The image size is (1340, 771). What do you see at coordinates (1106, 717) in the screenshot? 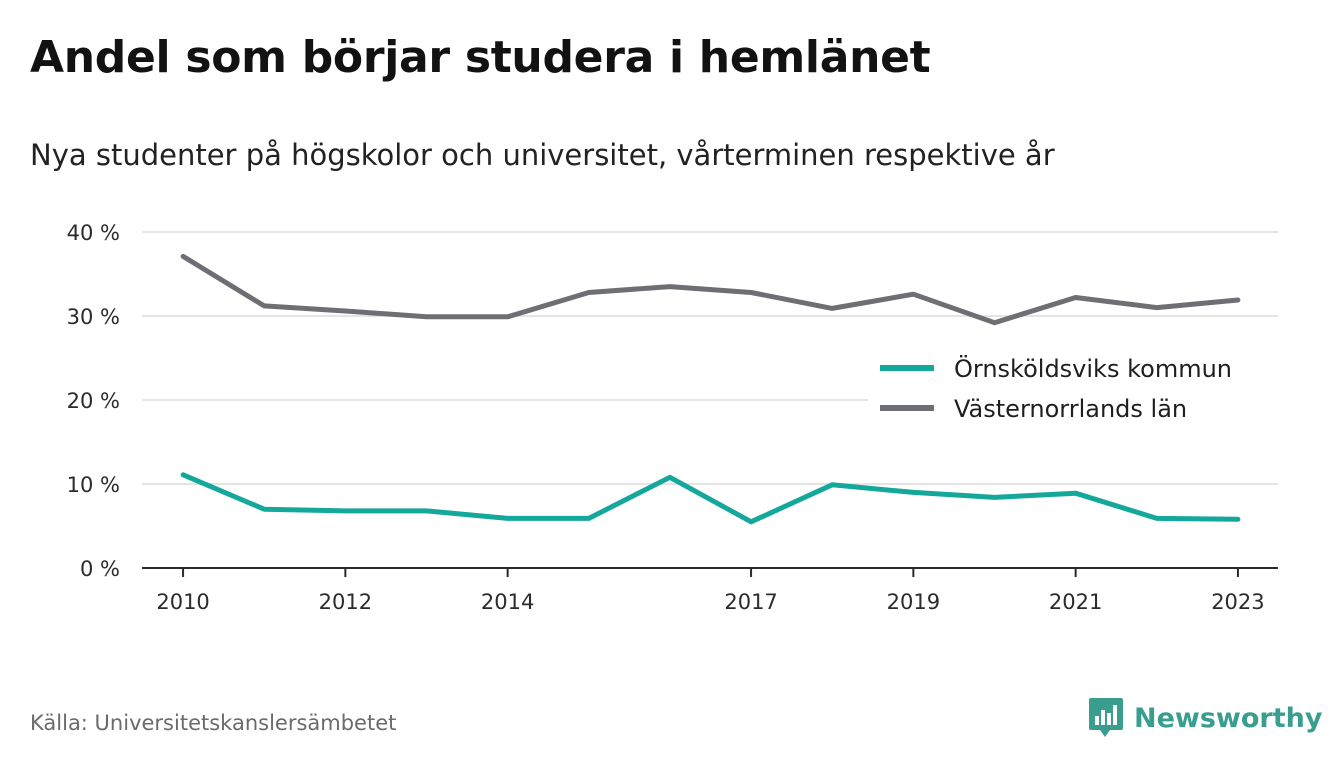
I see `bar-chart-speech-bubble-icon` at bounding box center [1106, 717].